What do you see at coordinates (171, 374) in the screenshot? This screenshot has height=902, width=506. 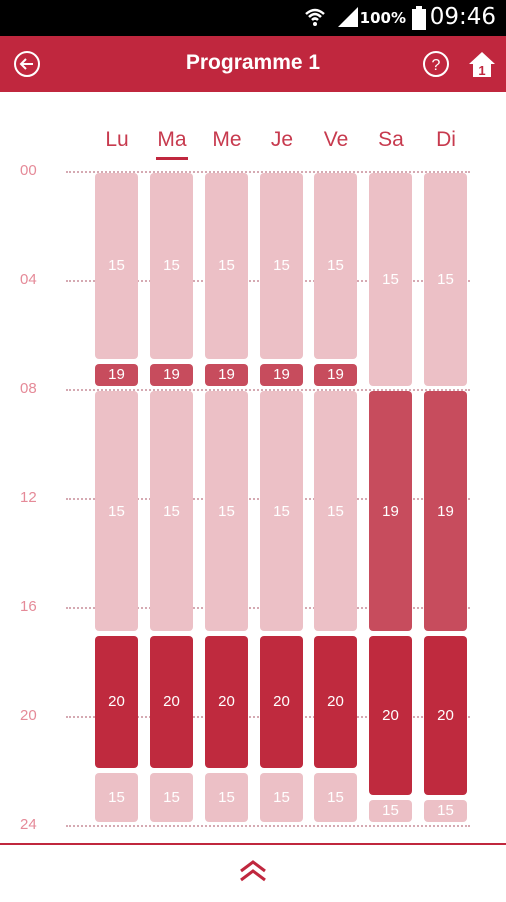 I see `schedule-block-ma: 19` at bounding box center [171, 374].